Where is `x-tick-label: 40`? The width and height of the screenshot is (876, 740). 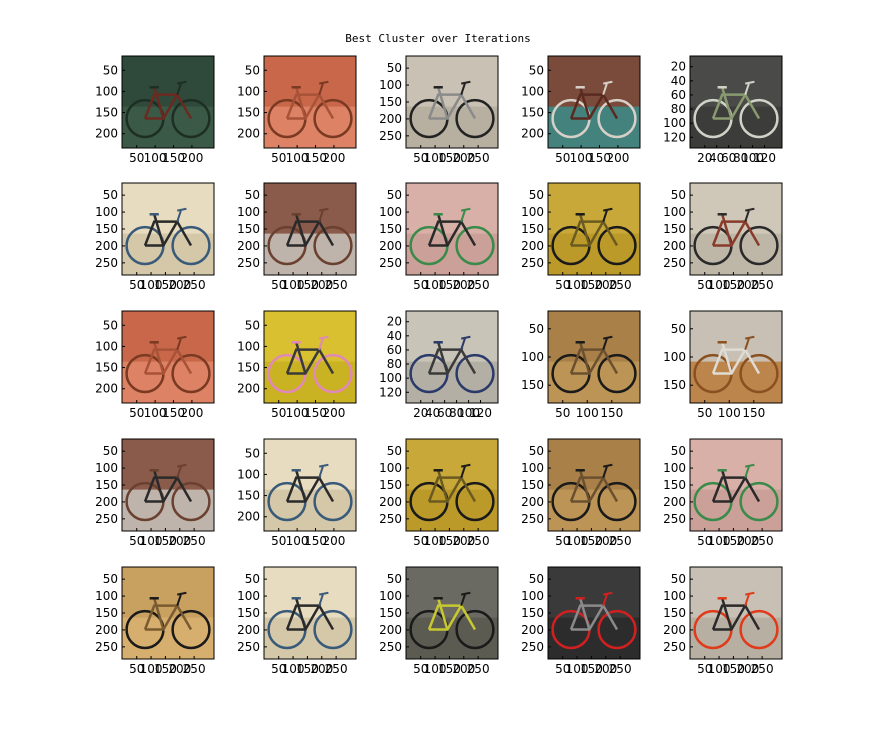
x-tick-label: 40 is located at coordinates (432, 413).